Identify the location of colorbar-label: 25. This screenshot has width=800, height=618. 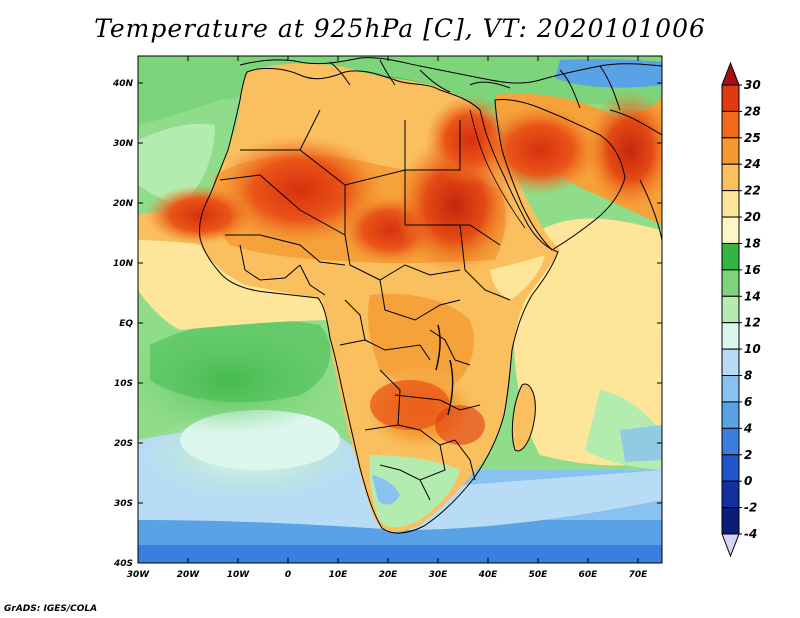
(752, 138).